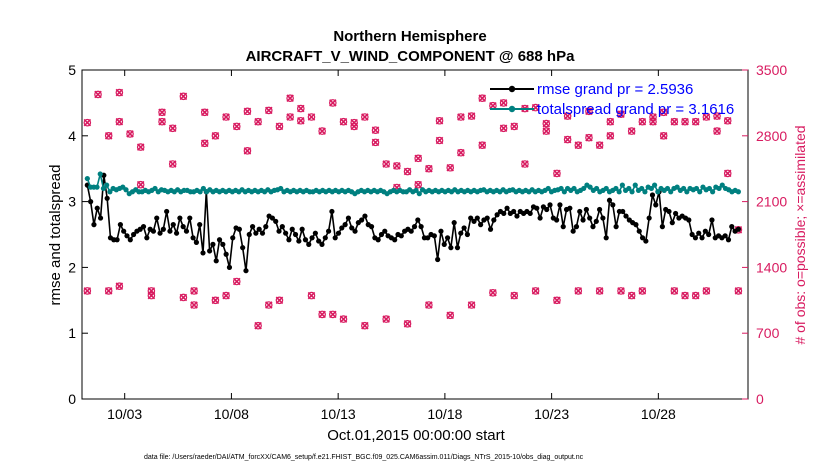  I want to click on y-tick-label-left: 1, so click(72, 333).